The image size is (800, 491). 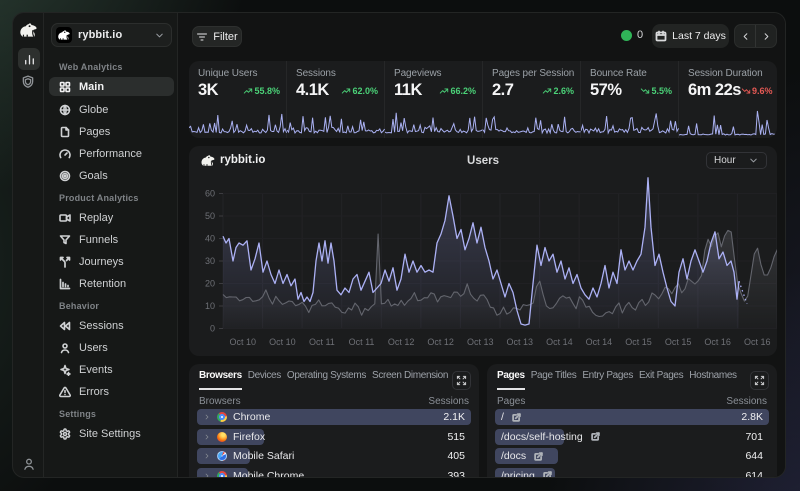 What do you see at coordinates (210, 261) in the screenshot?
I see `svg-text: 30` at bounding box center [210, 261].